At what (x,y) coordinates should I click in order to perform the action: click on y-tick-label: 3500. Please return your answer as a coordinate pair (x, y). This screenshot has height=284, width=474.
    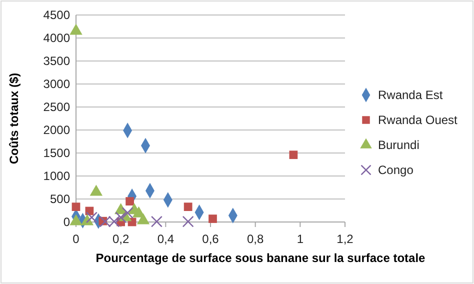
    Looking at the image, I should click on (56, 61).